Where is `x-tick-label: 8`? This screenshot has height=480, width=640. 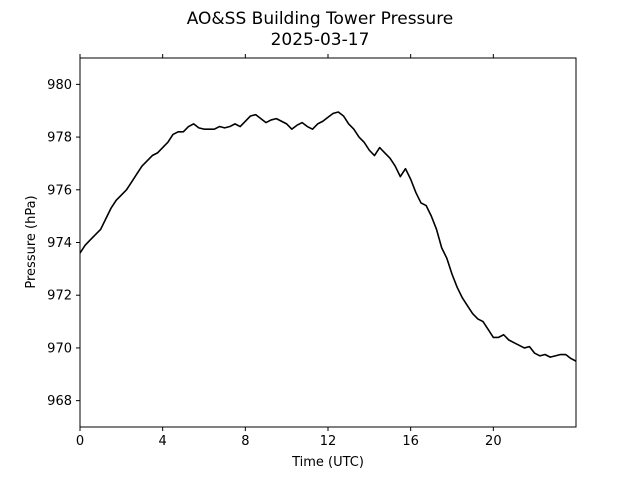
x-tick-label: 8 is located at coordinates (245, 441).